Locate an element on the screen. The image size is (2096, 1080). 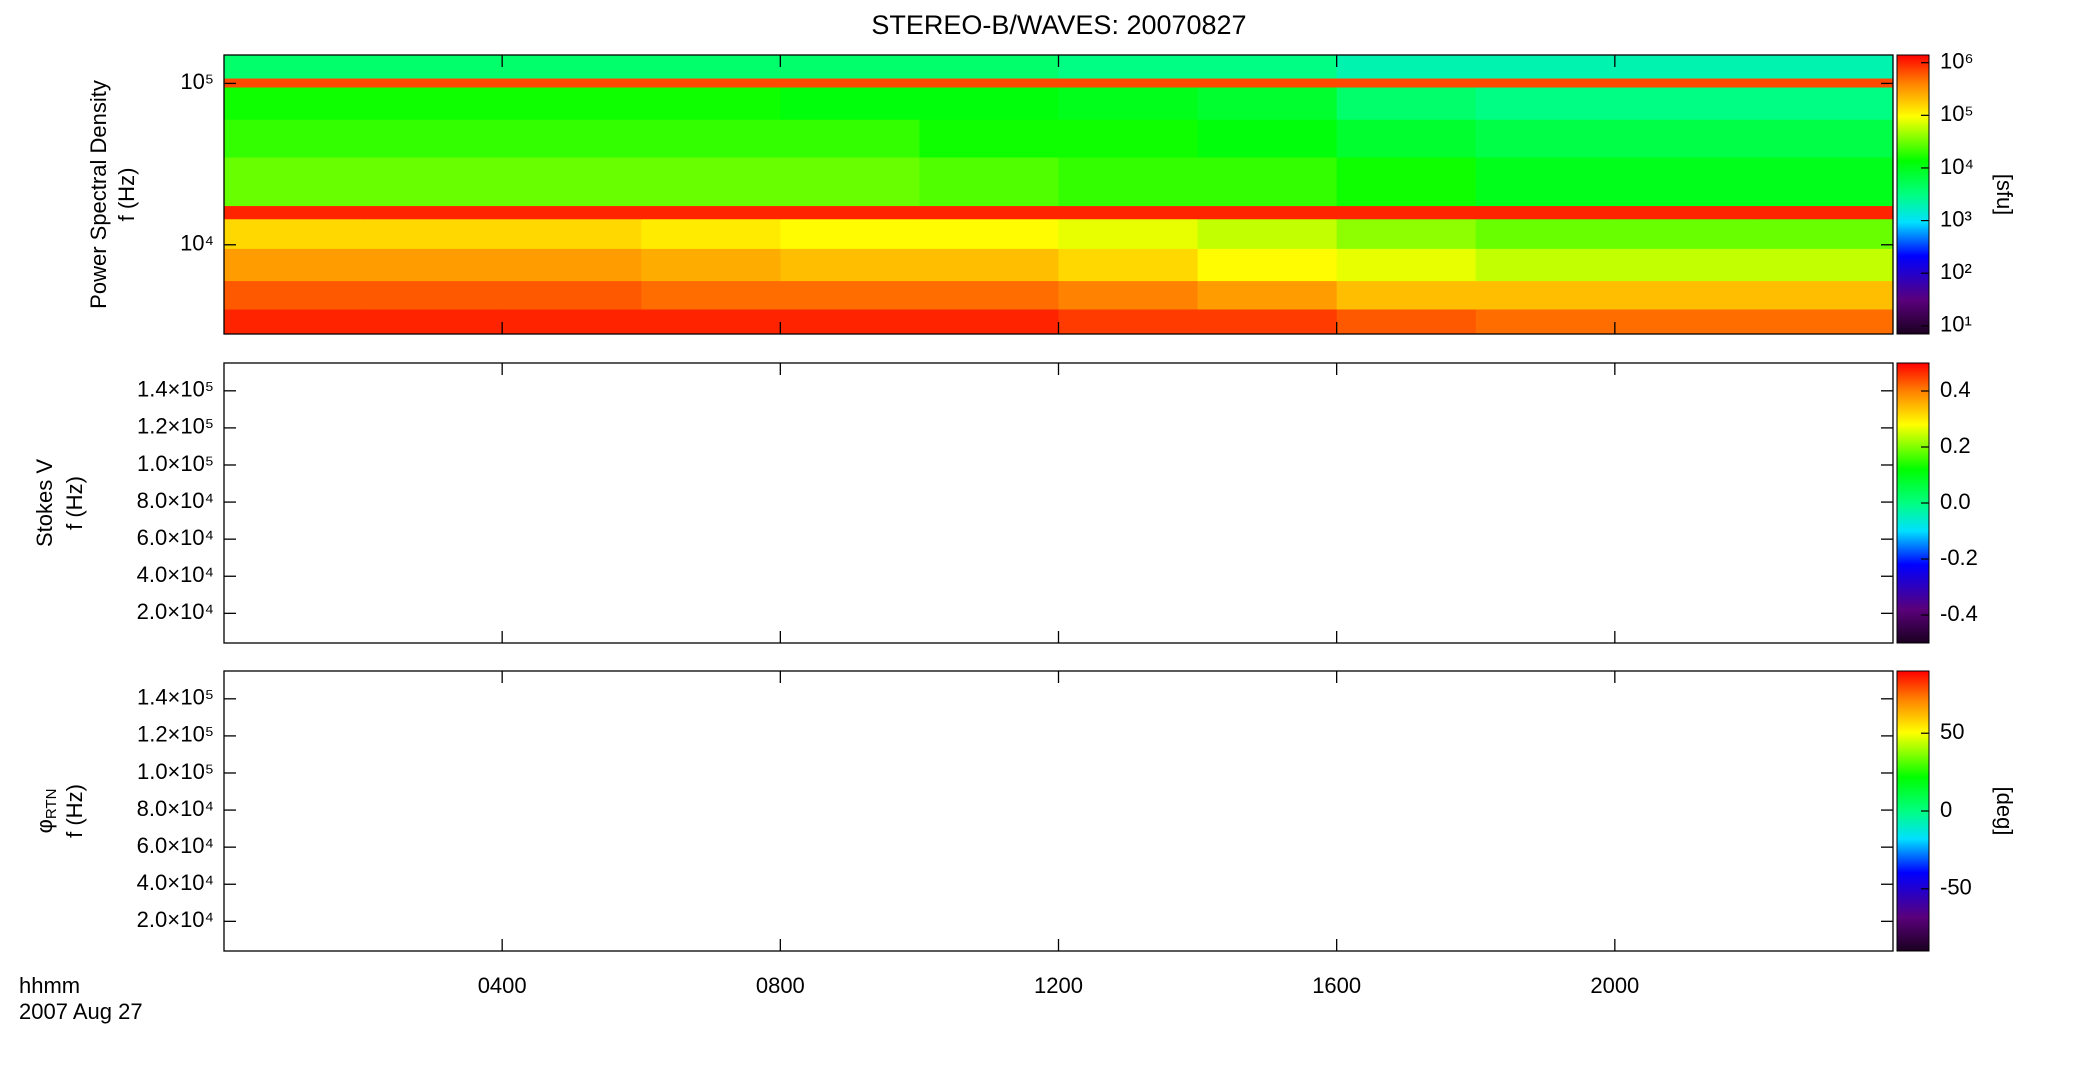
x-axis-title: 2007 Aug 27 is located at coordinates (81, 1011).